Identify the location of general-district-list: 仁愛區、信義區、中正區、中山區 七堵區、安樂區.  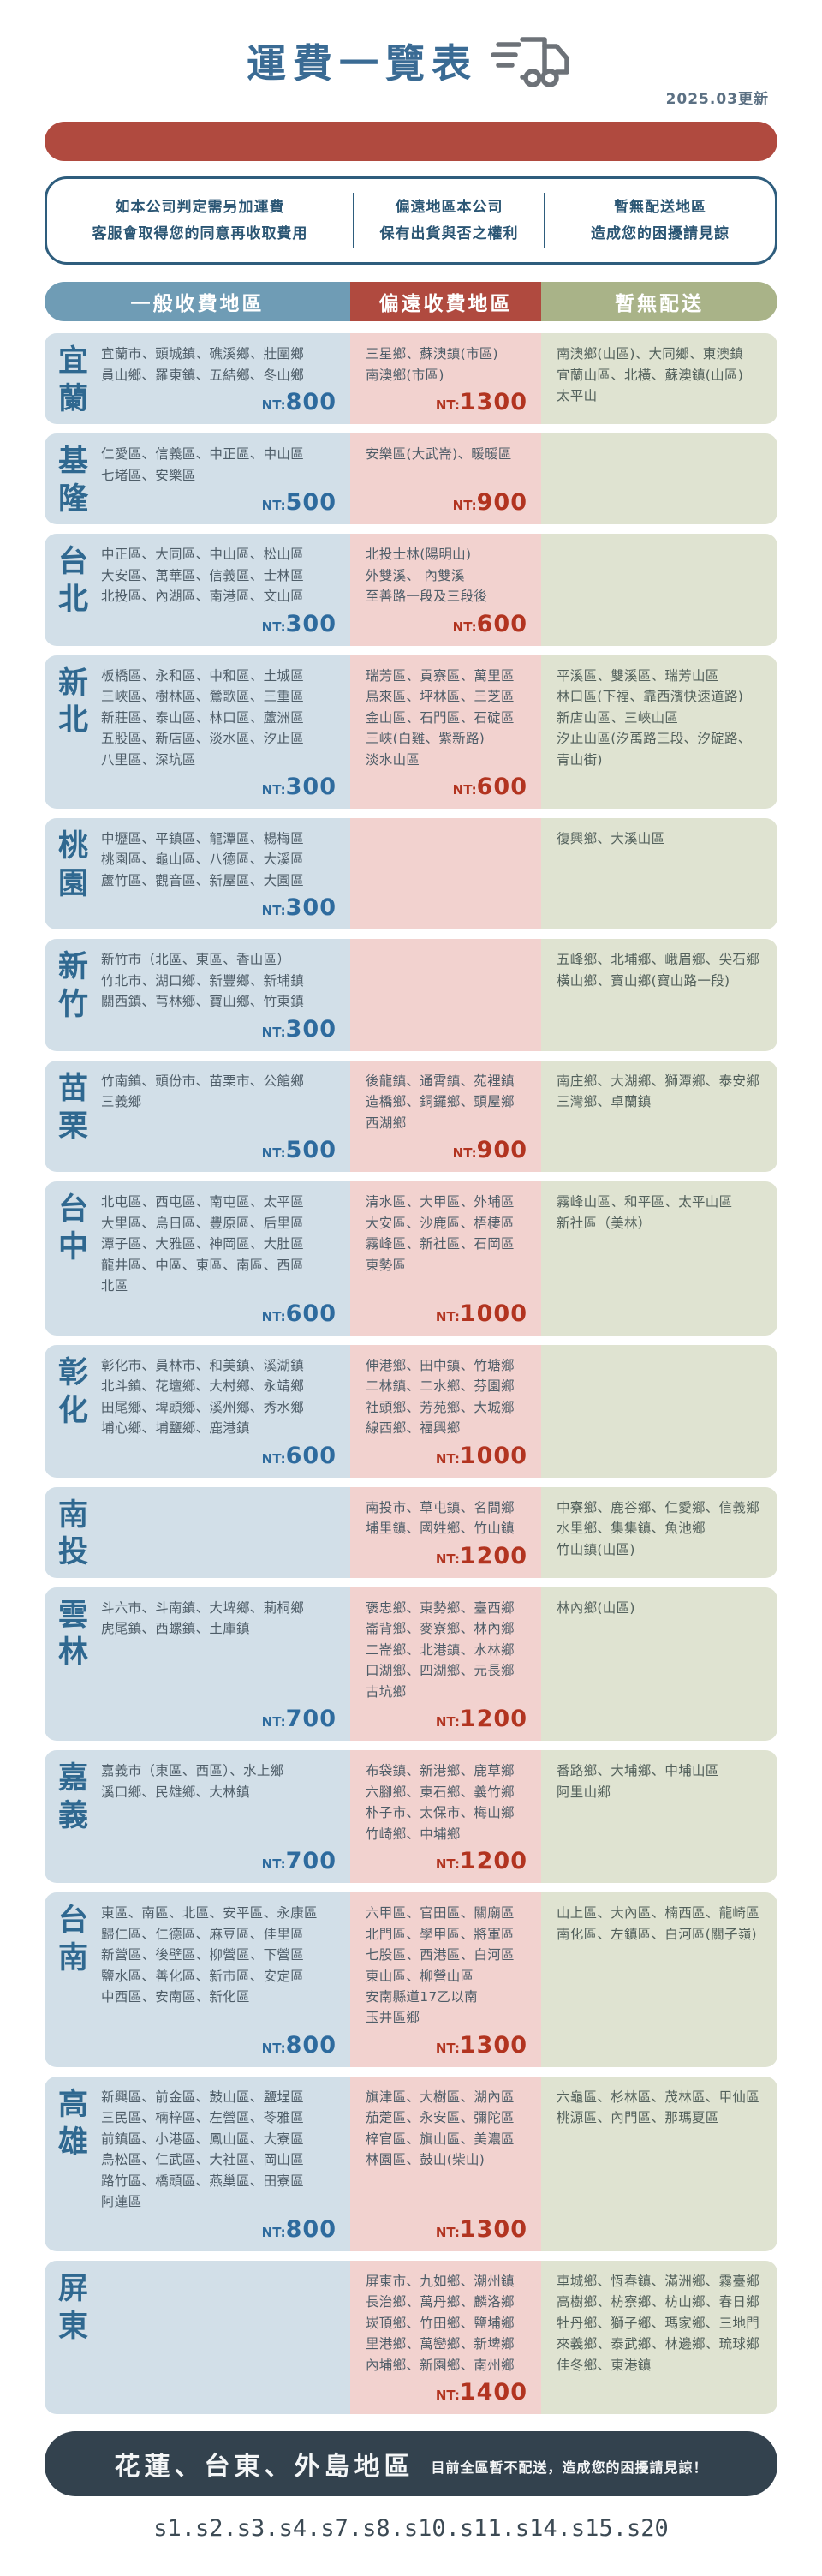
(203, 465).